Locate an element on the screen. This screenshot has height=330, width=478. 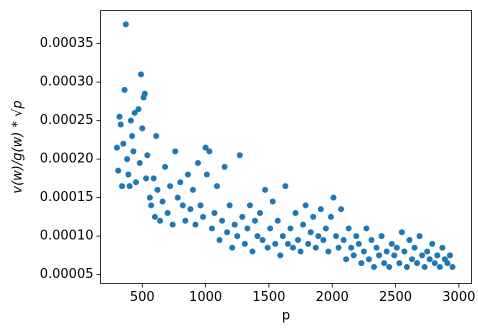
x-tick-label: 2500 is located at coordinates (395, 297).